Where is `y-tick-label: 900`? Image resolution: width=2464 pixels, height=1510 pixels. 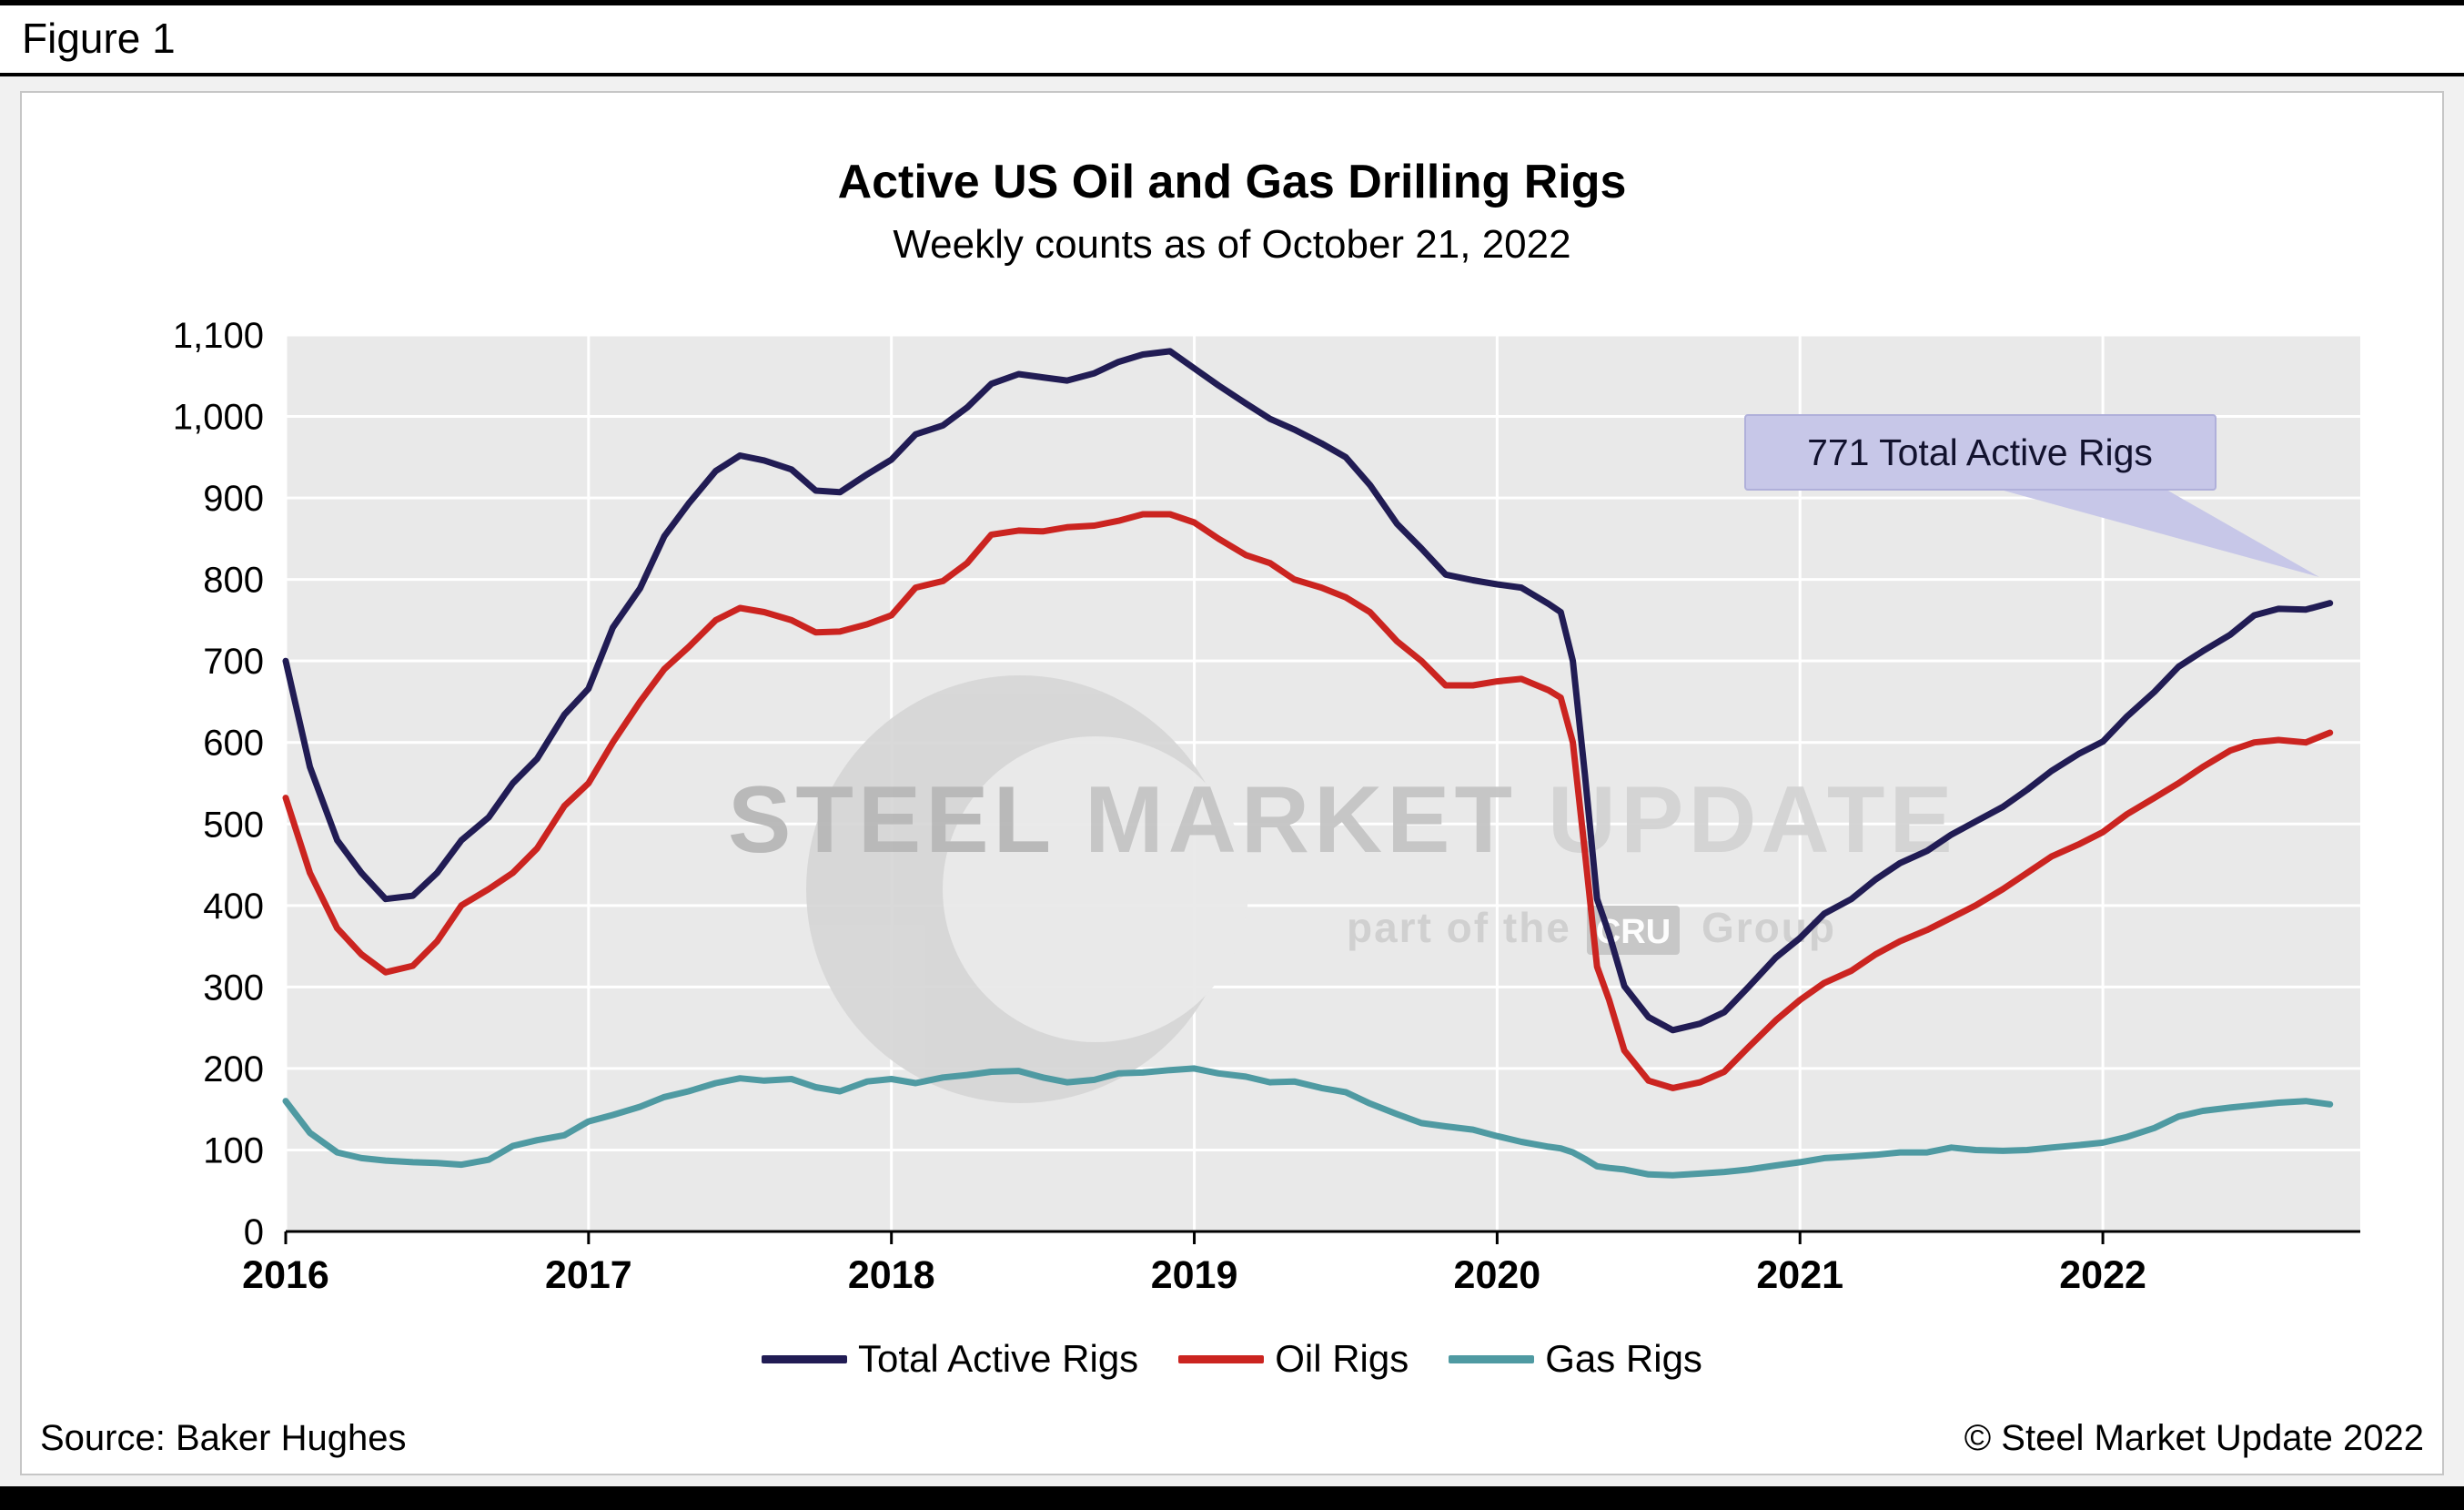 y-tick-label: 900 is located at coordinates (233, 499).